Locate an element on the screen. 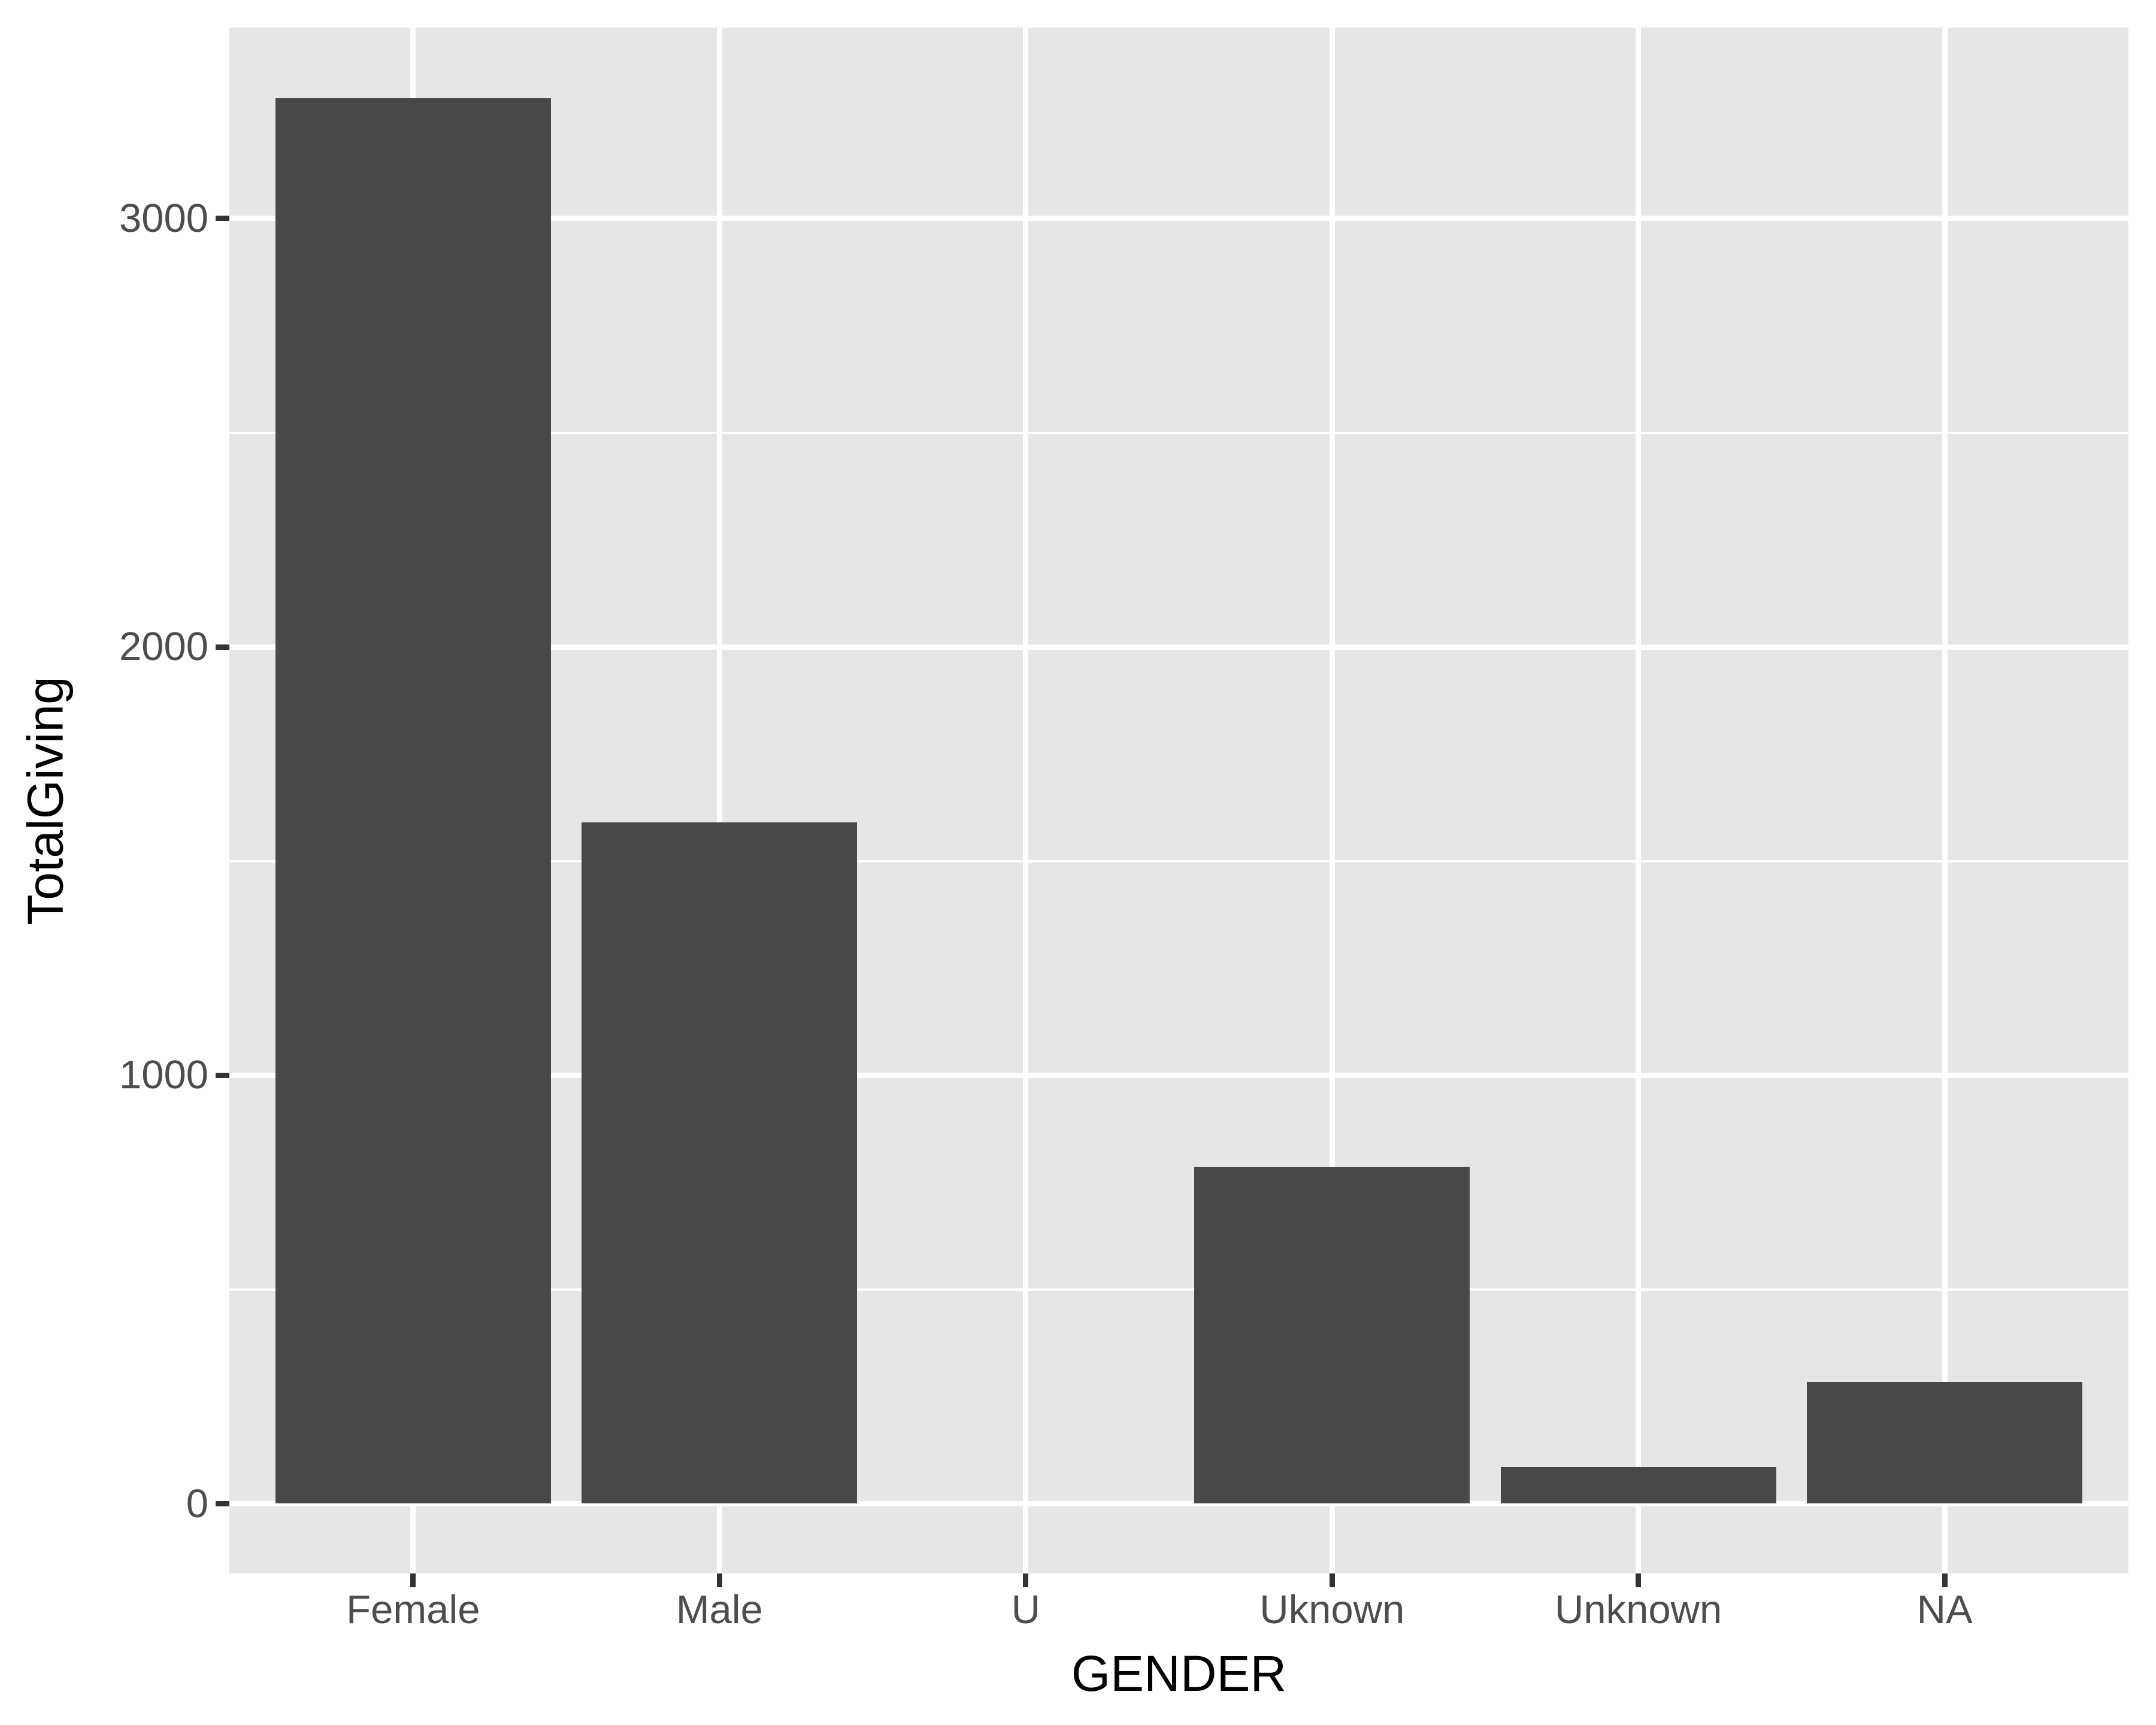  x-tick-mark-unknown is located at coordinates (1639, 1580).